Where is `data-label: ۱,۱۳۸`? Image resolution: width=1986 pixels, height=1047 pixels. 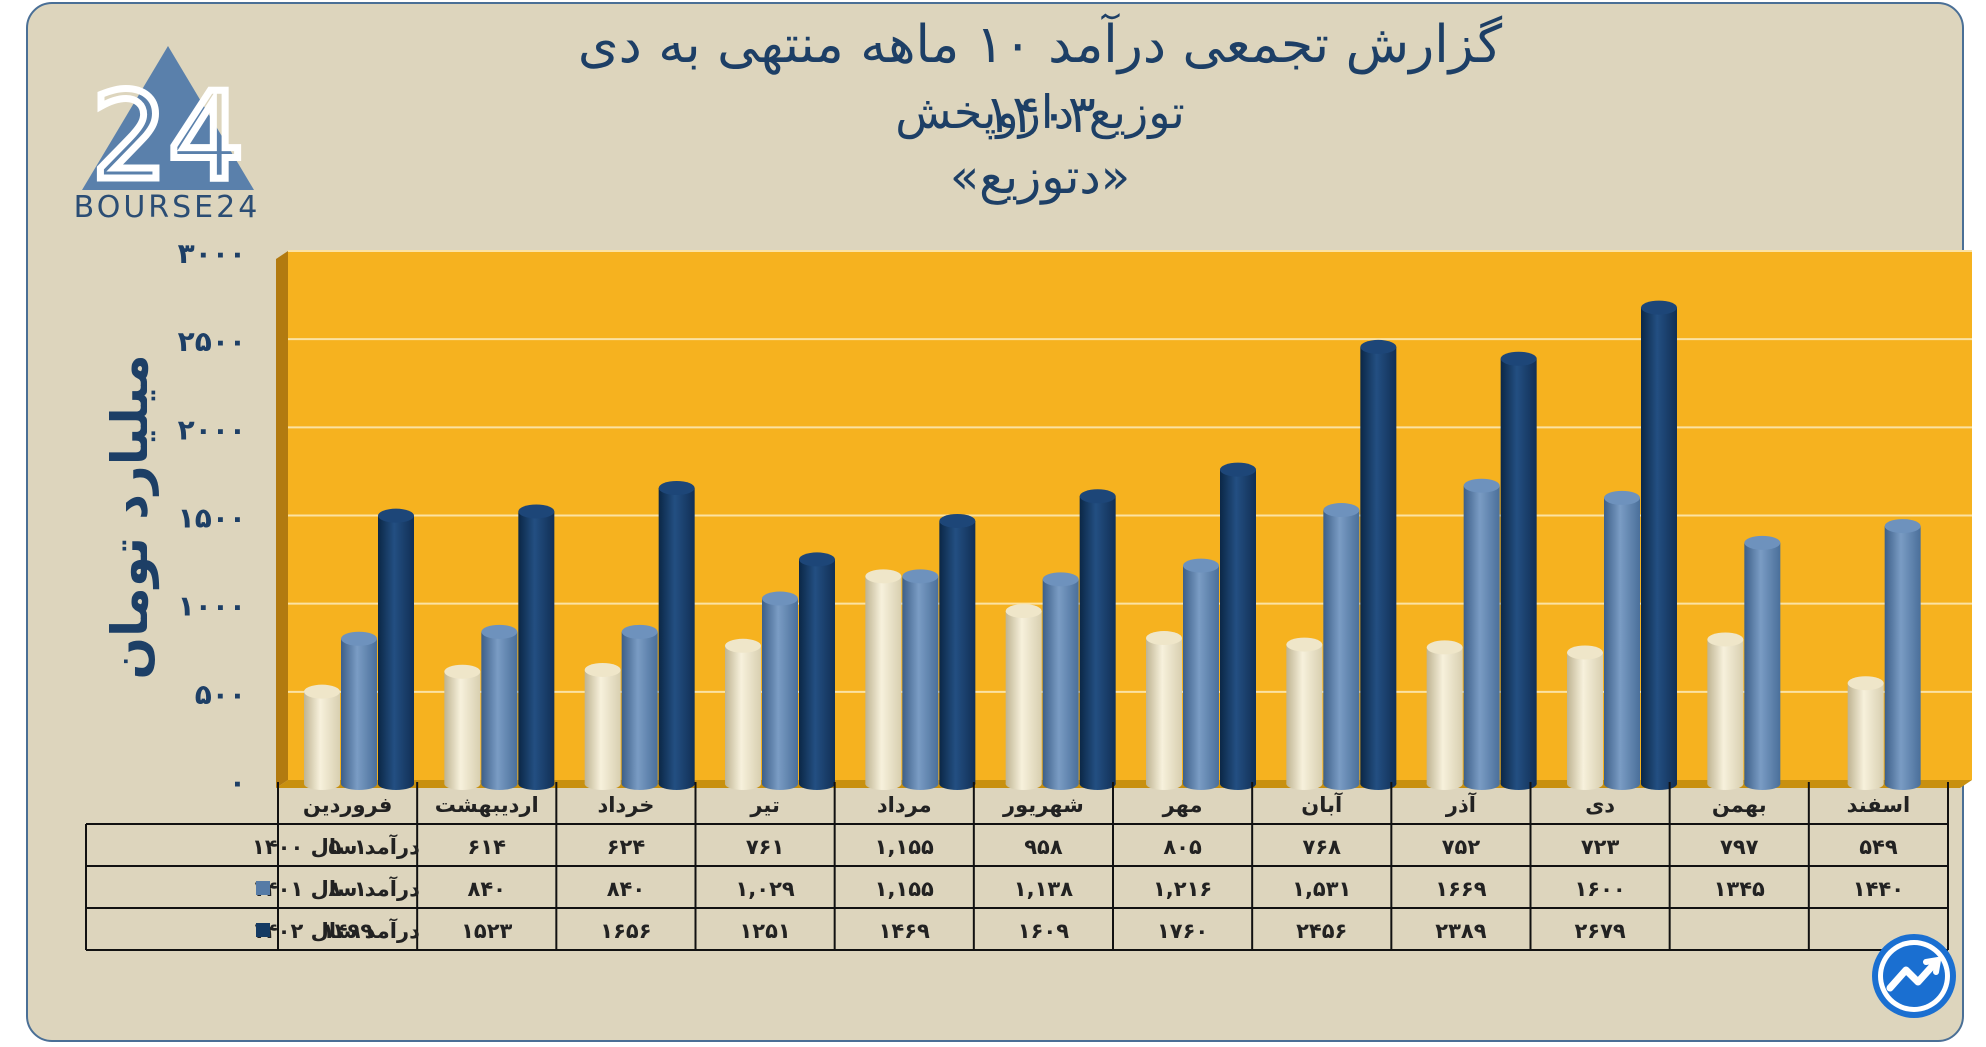
data-label: ۱,۱۳۸ is located at coordinates (1043, 889).